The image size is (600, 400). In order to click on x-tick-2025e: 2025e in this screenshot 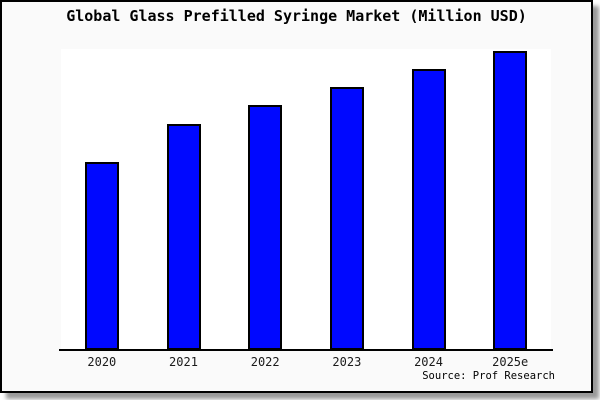, I will do `click(510, 362)`.